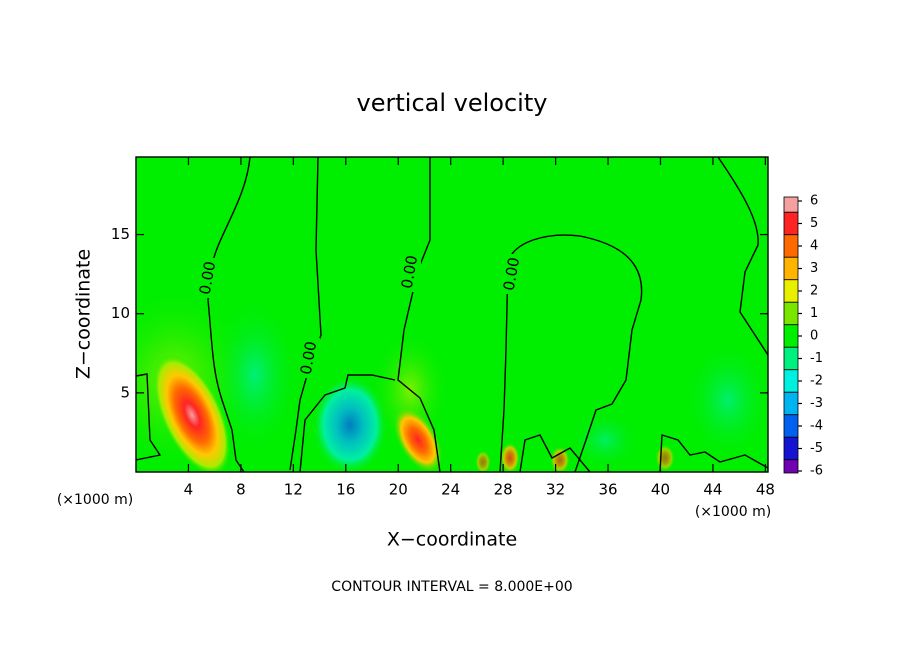 The image size is (904, 658). Describe the element at coordinates (84, 314) in the screenshot. I see `y-axis-label: Z−coordinate` at that location.